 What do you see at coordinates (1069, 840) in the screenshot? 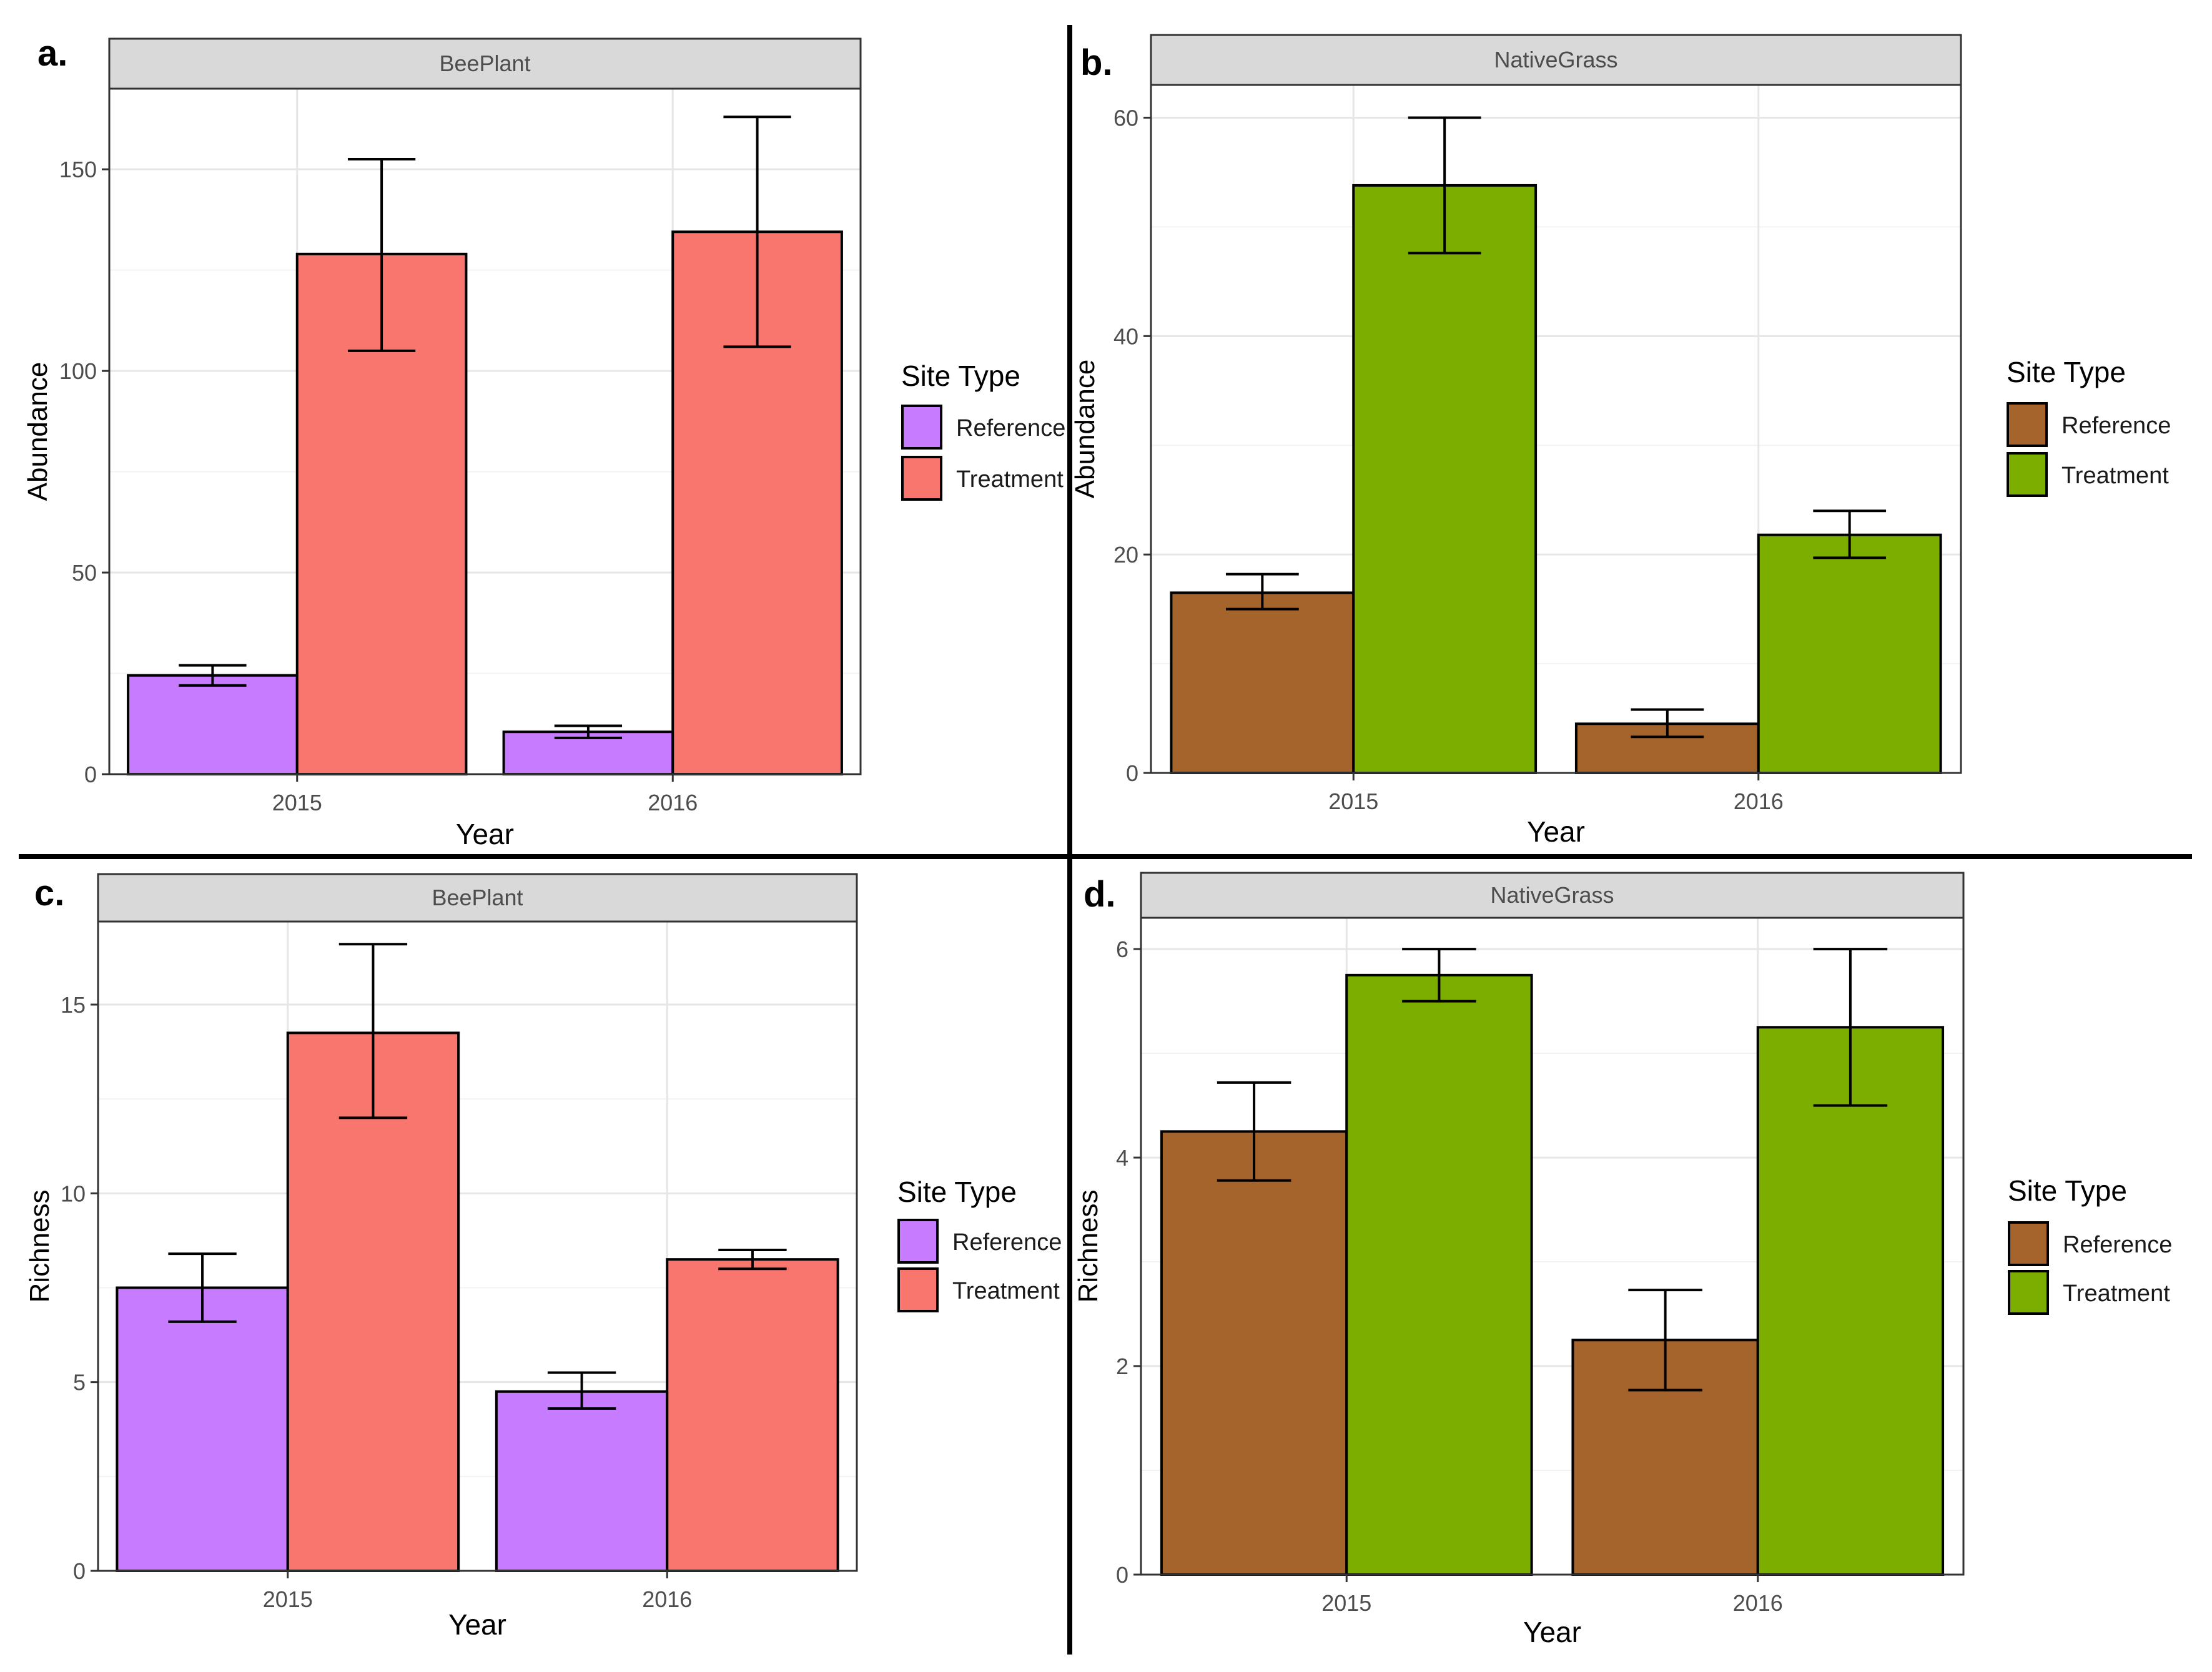
I see `vertical-divider` at bounding box center [1069, 840].